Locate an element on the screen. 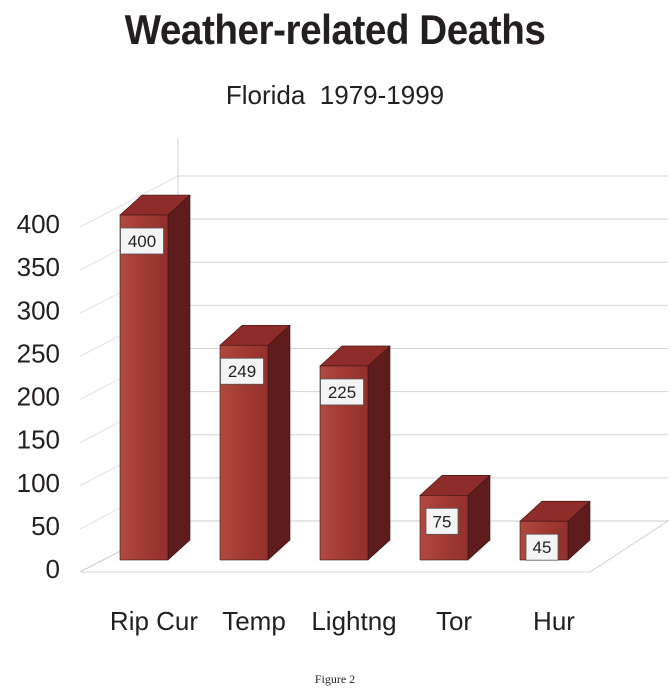 This screenshot has width=670, height=698. y-tick-label: 0 is located at coordinates (53, 569).